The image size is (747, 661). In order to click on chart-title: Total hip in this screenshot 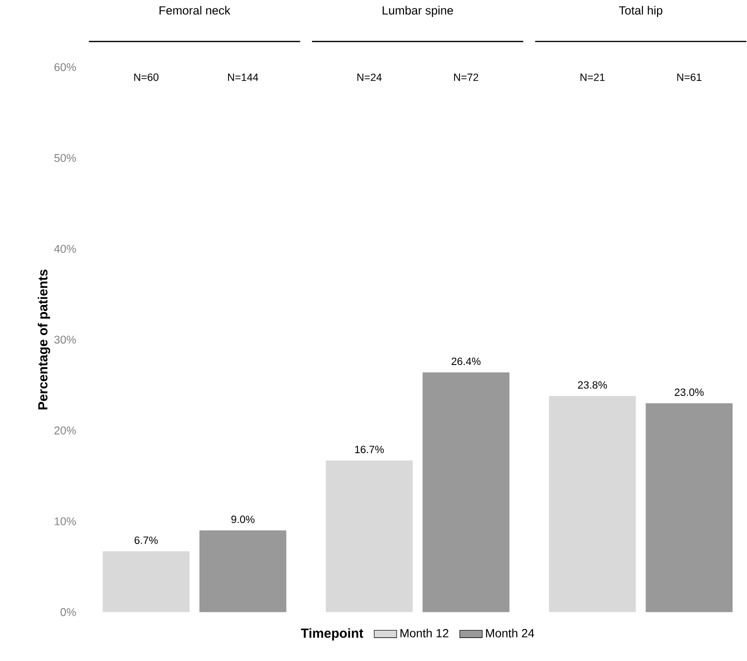, I will do `click(640, 12)`.